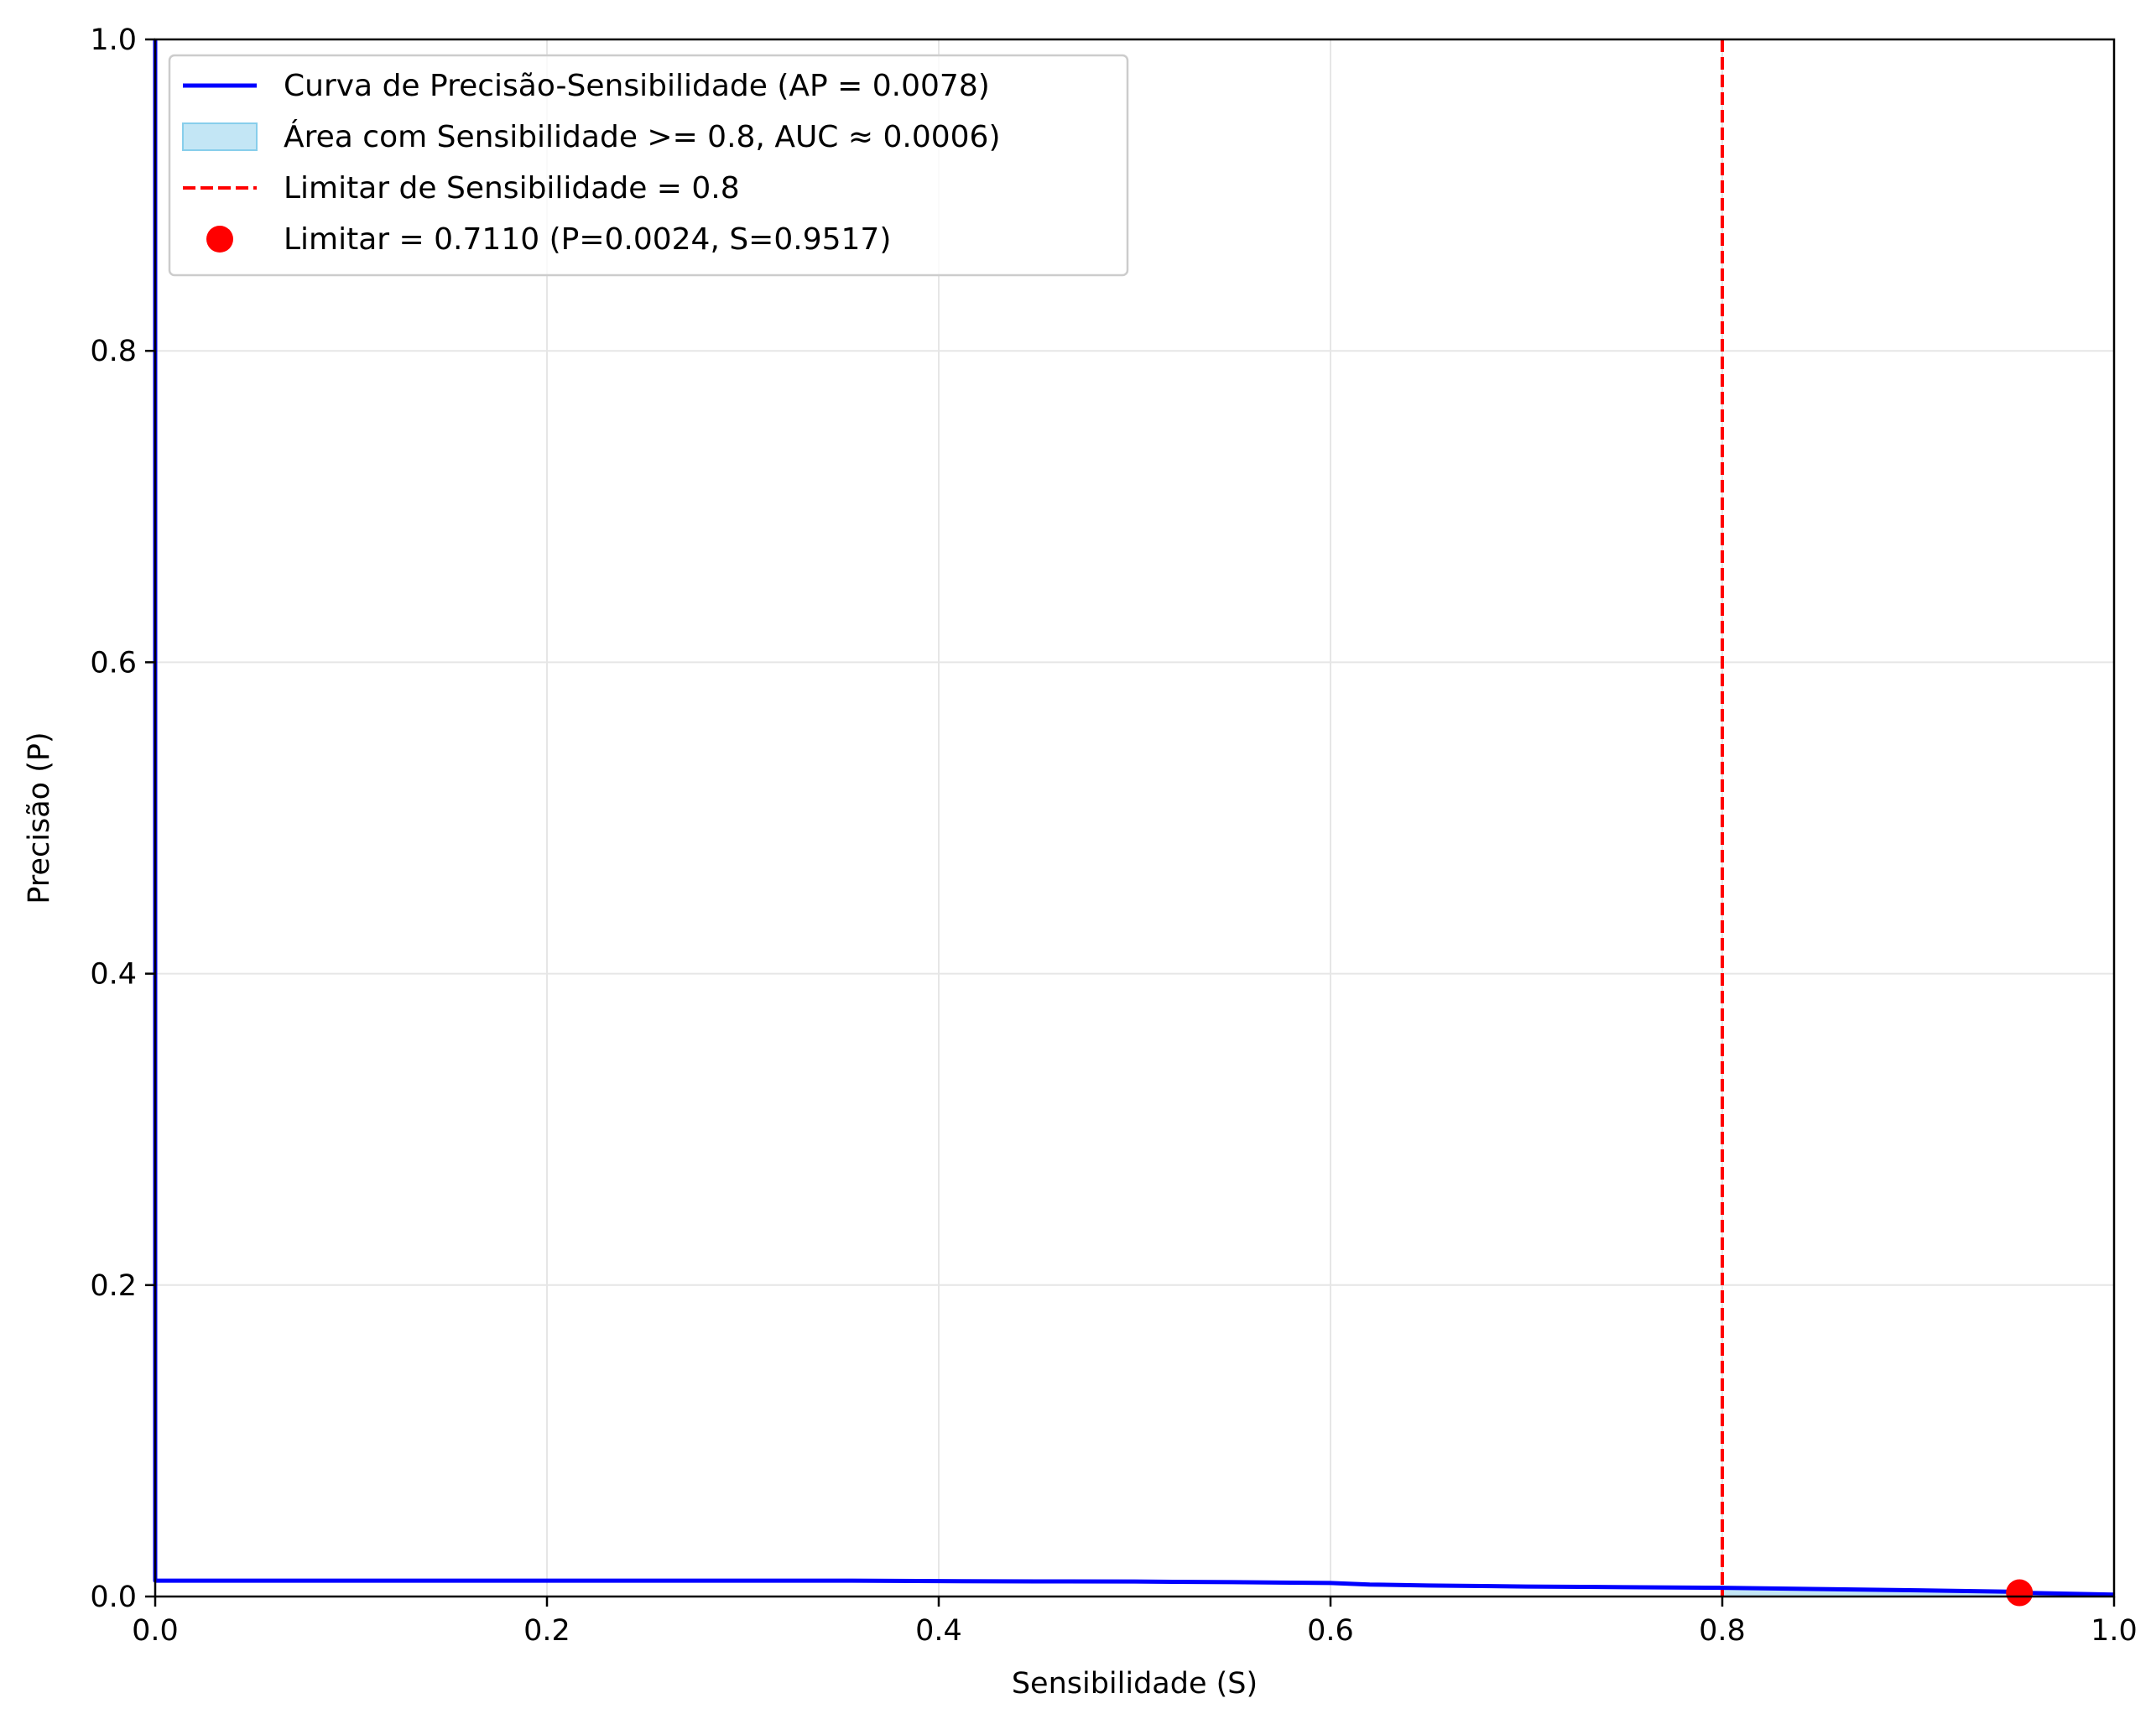 This screenshot has height=1719, width=2156. Describe the element at coordinates (1330, 1631) in the screenshot. I see `x-tick-label: 0.6` at that location.